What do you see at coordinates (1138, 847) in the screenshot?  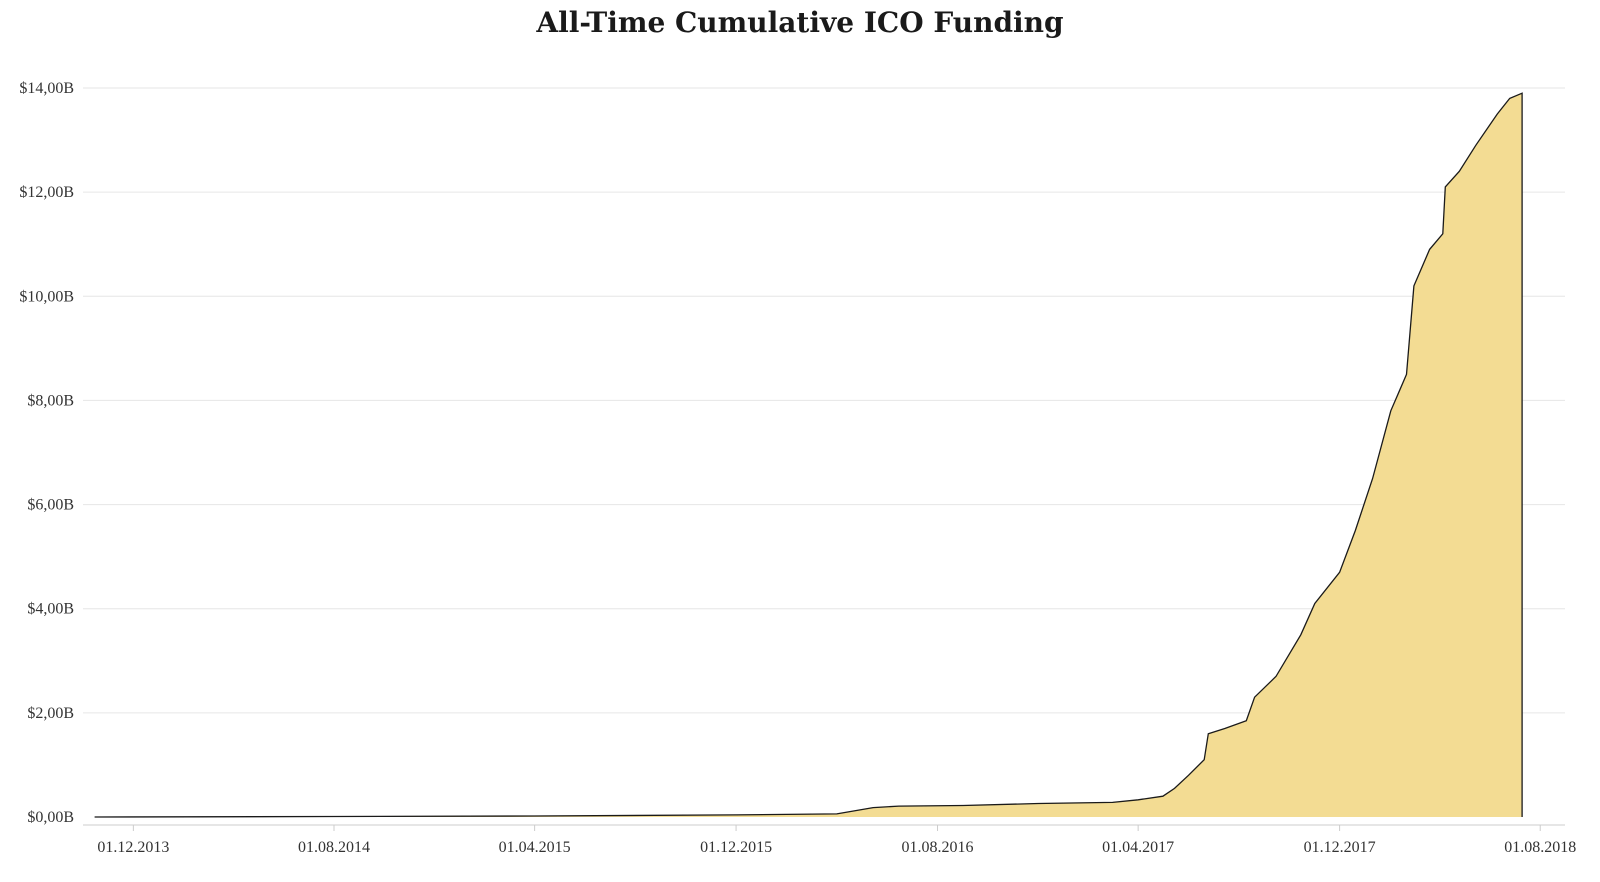 I see `x-tick-label-5: 01.04.2017` at bounding box center [1138, 847].